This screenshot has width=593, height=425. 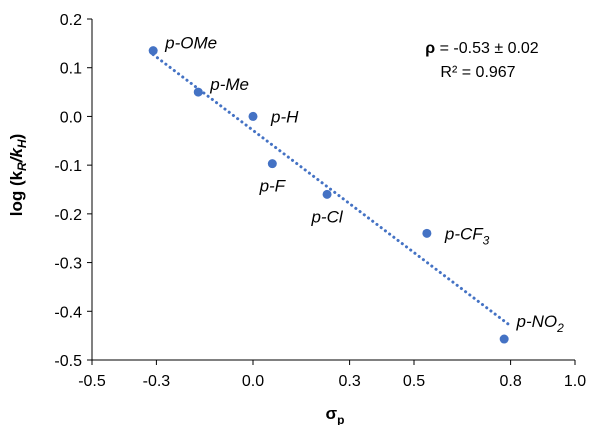 I want to click on y-tick-label: 0.2, so click(x=71, y=20).